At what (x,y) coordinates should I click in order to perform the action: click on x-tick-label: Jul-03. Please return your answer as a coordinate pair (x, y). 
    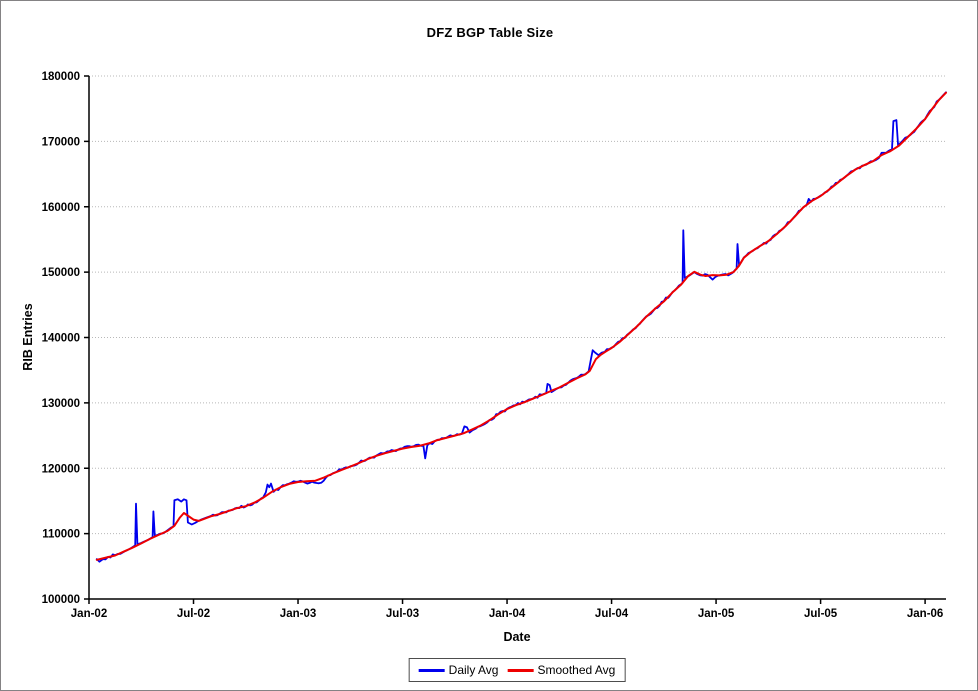
    Looking at the image, I should click on (402, 614).